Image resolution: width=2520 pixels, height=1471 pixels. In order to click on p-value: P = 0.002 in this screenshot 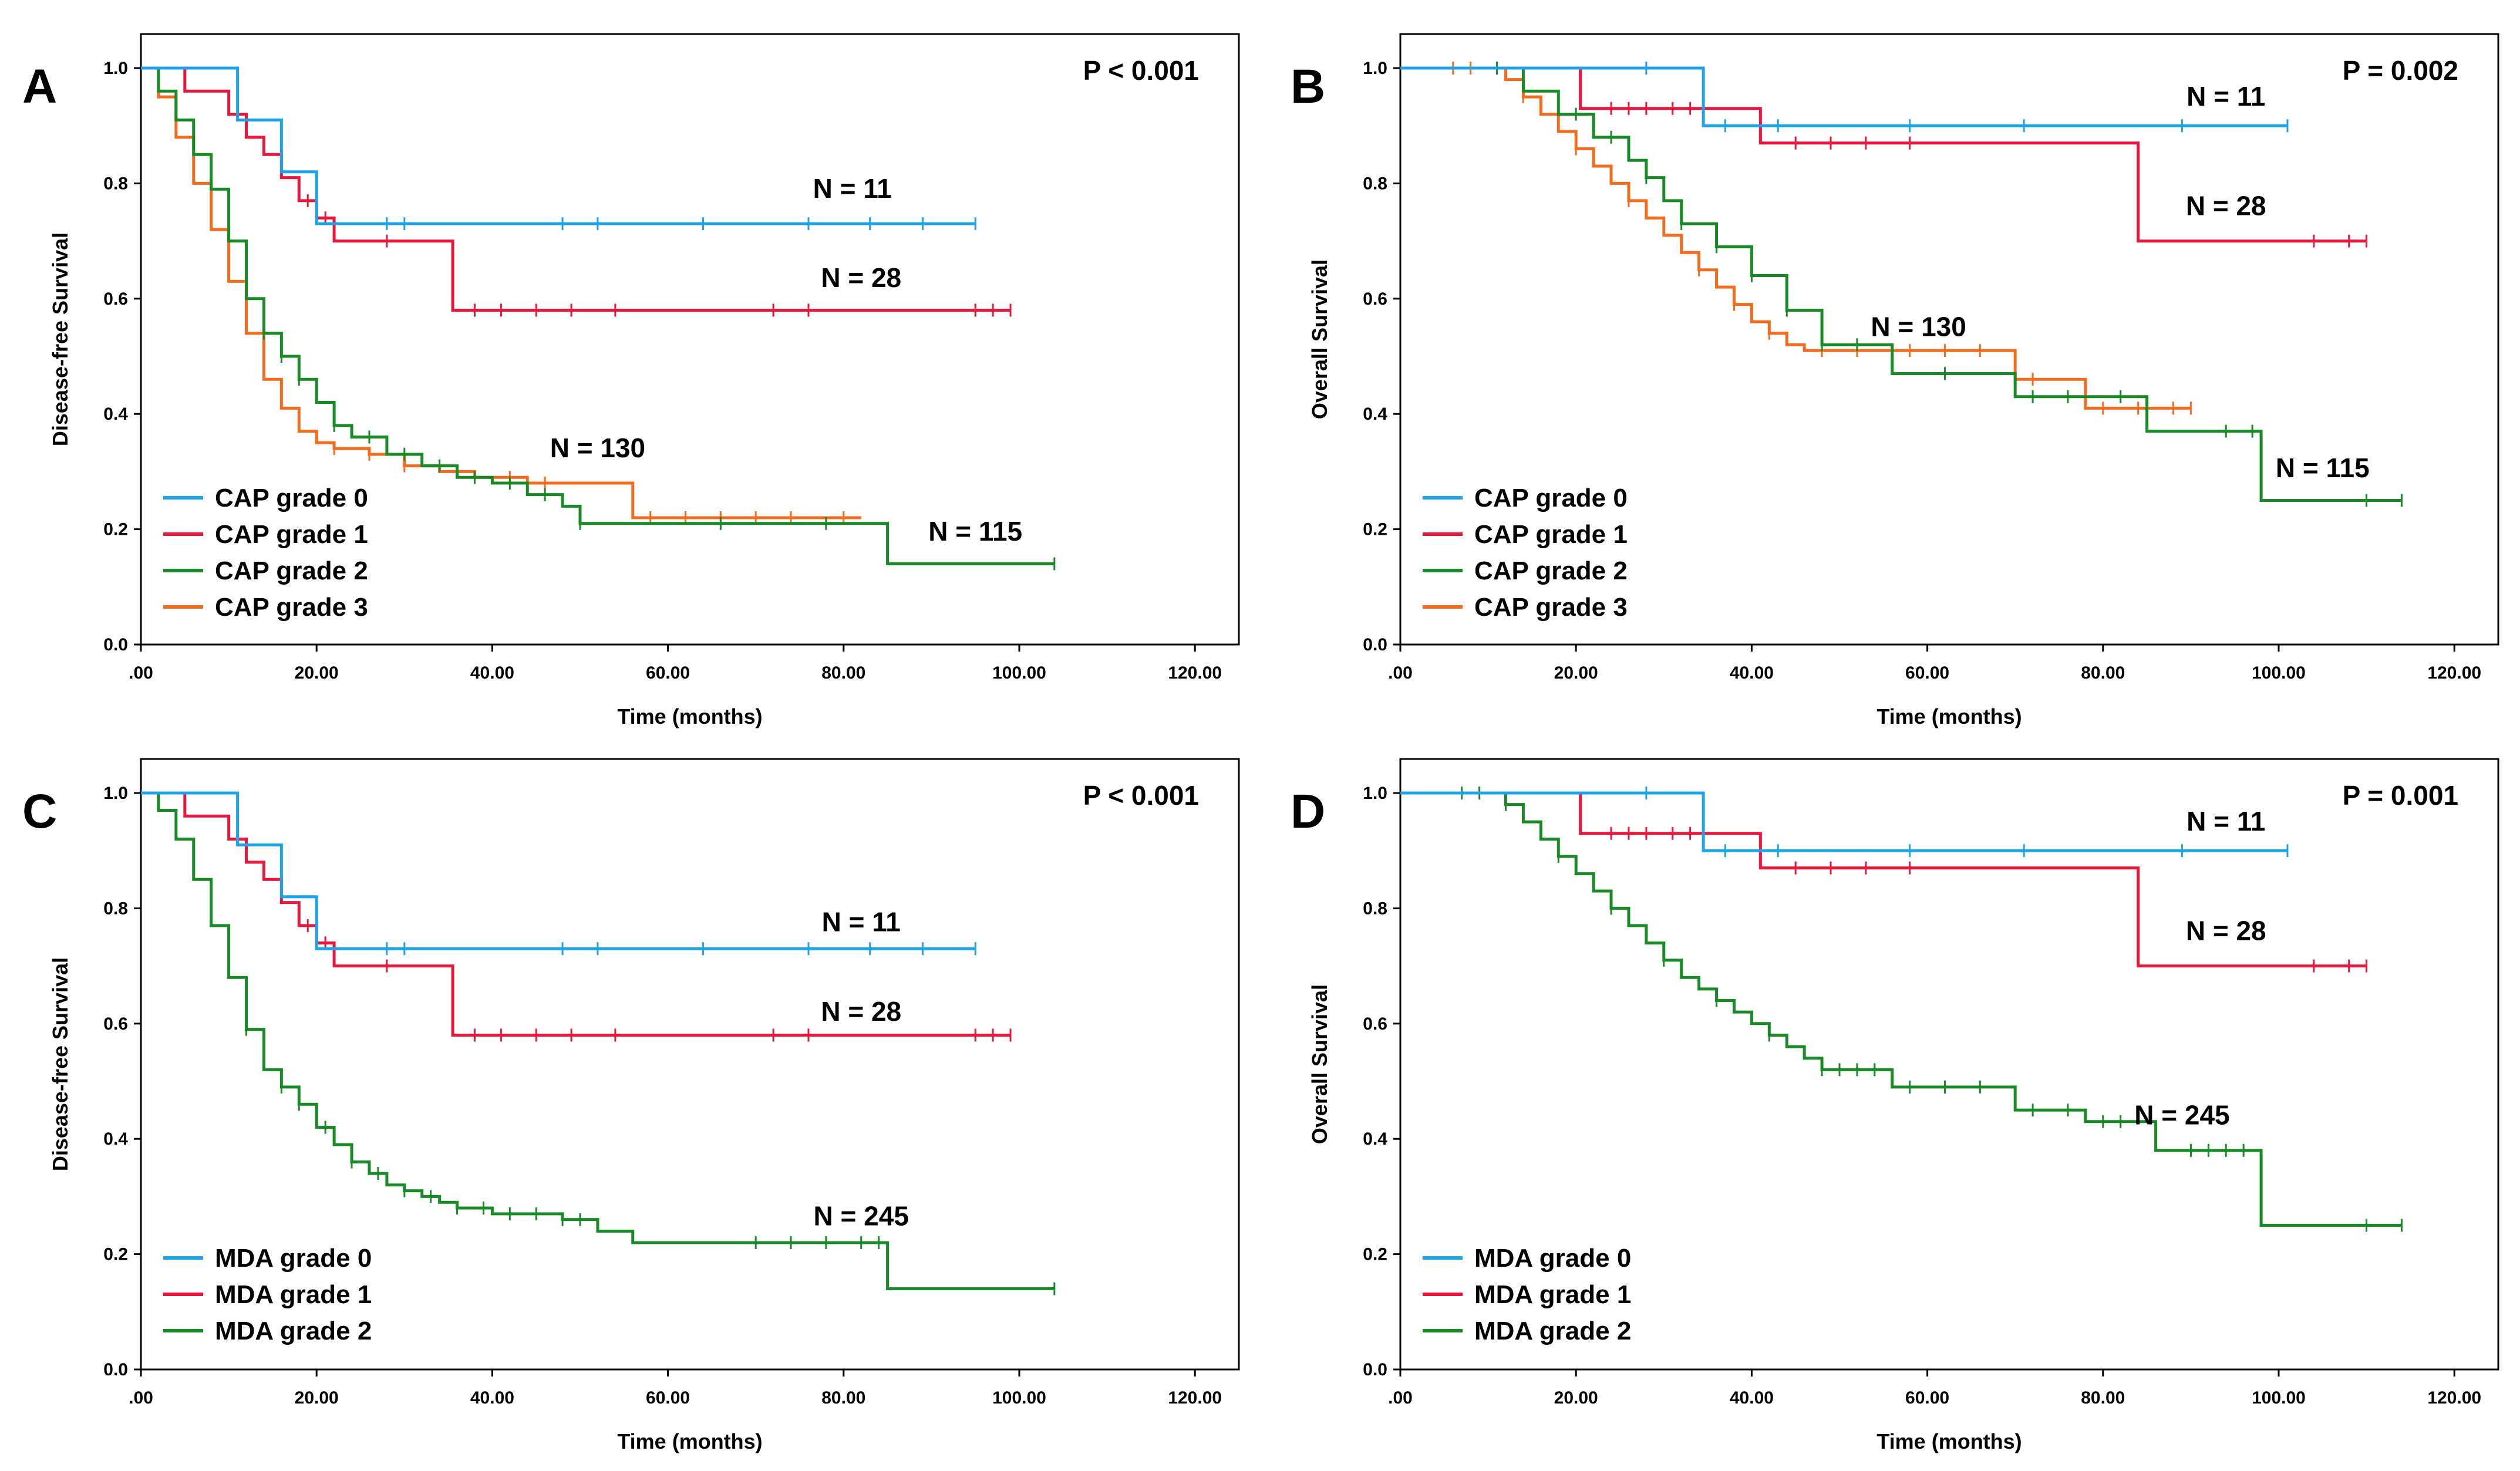, I will do `click(2400, 70)`.